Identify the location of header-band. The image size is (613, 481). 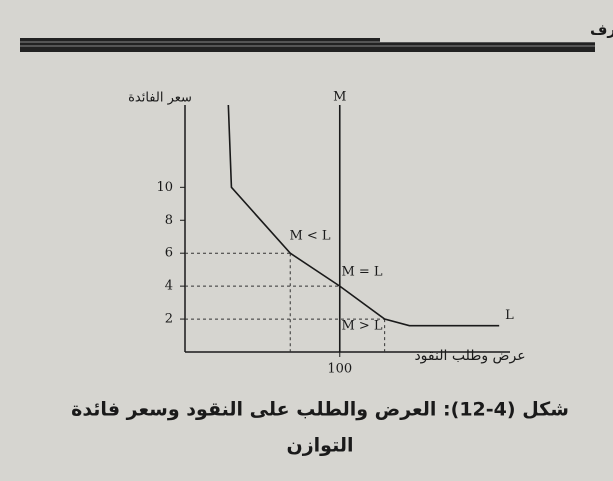
(307, 36).